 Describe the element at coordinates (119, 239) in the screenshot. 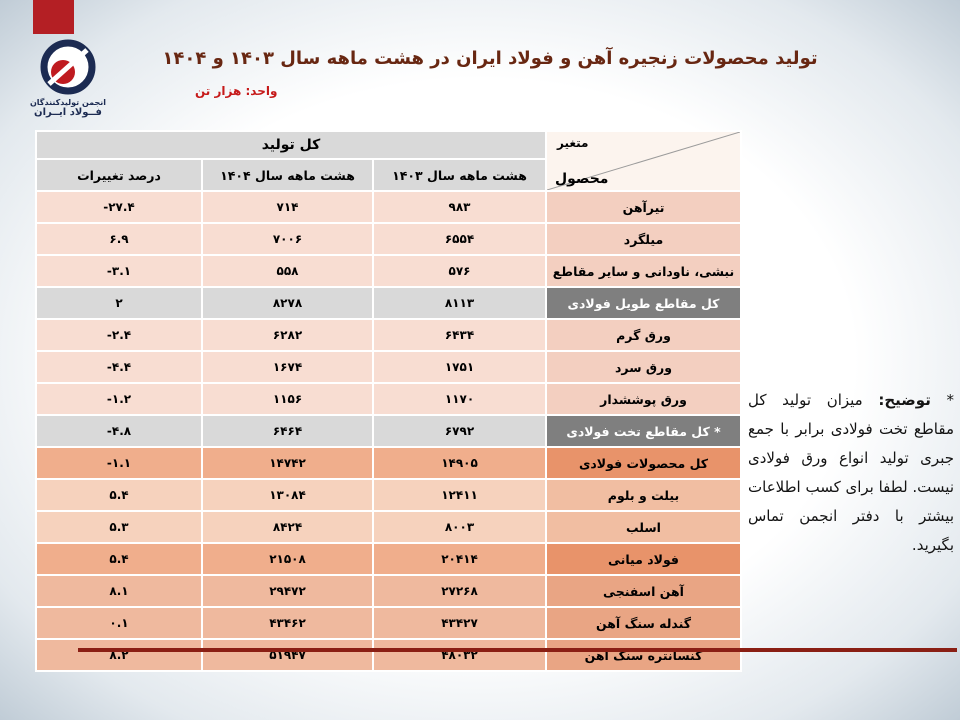

I see `percent-change-cell: ۶.۹` at that location.